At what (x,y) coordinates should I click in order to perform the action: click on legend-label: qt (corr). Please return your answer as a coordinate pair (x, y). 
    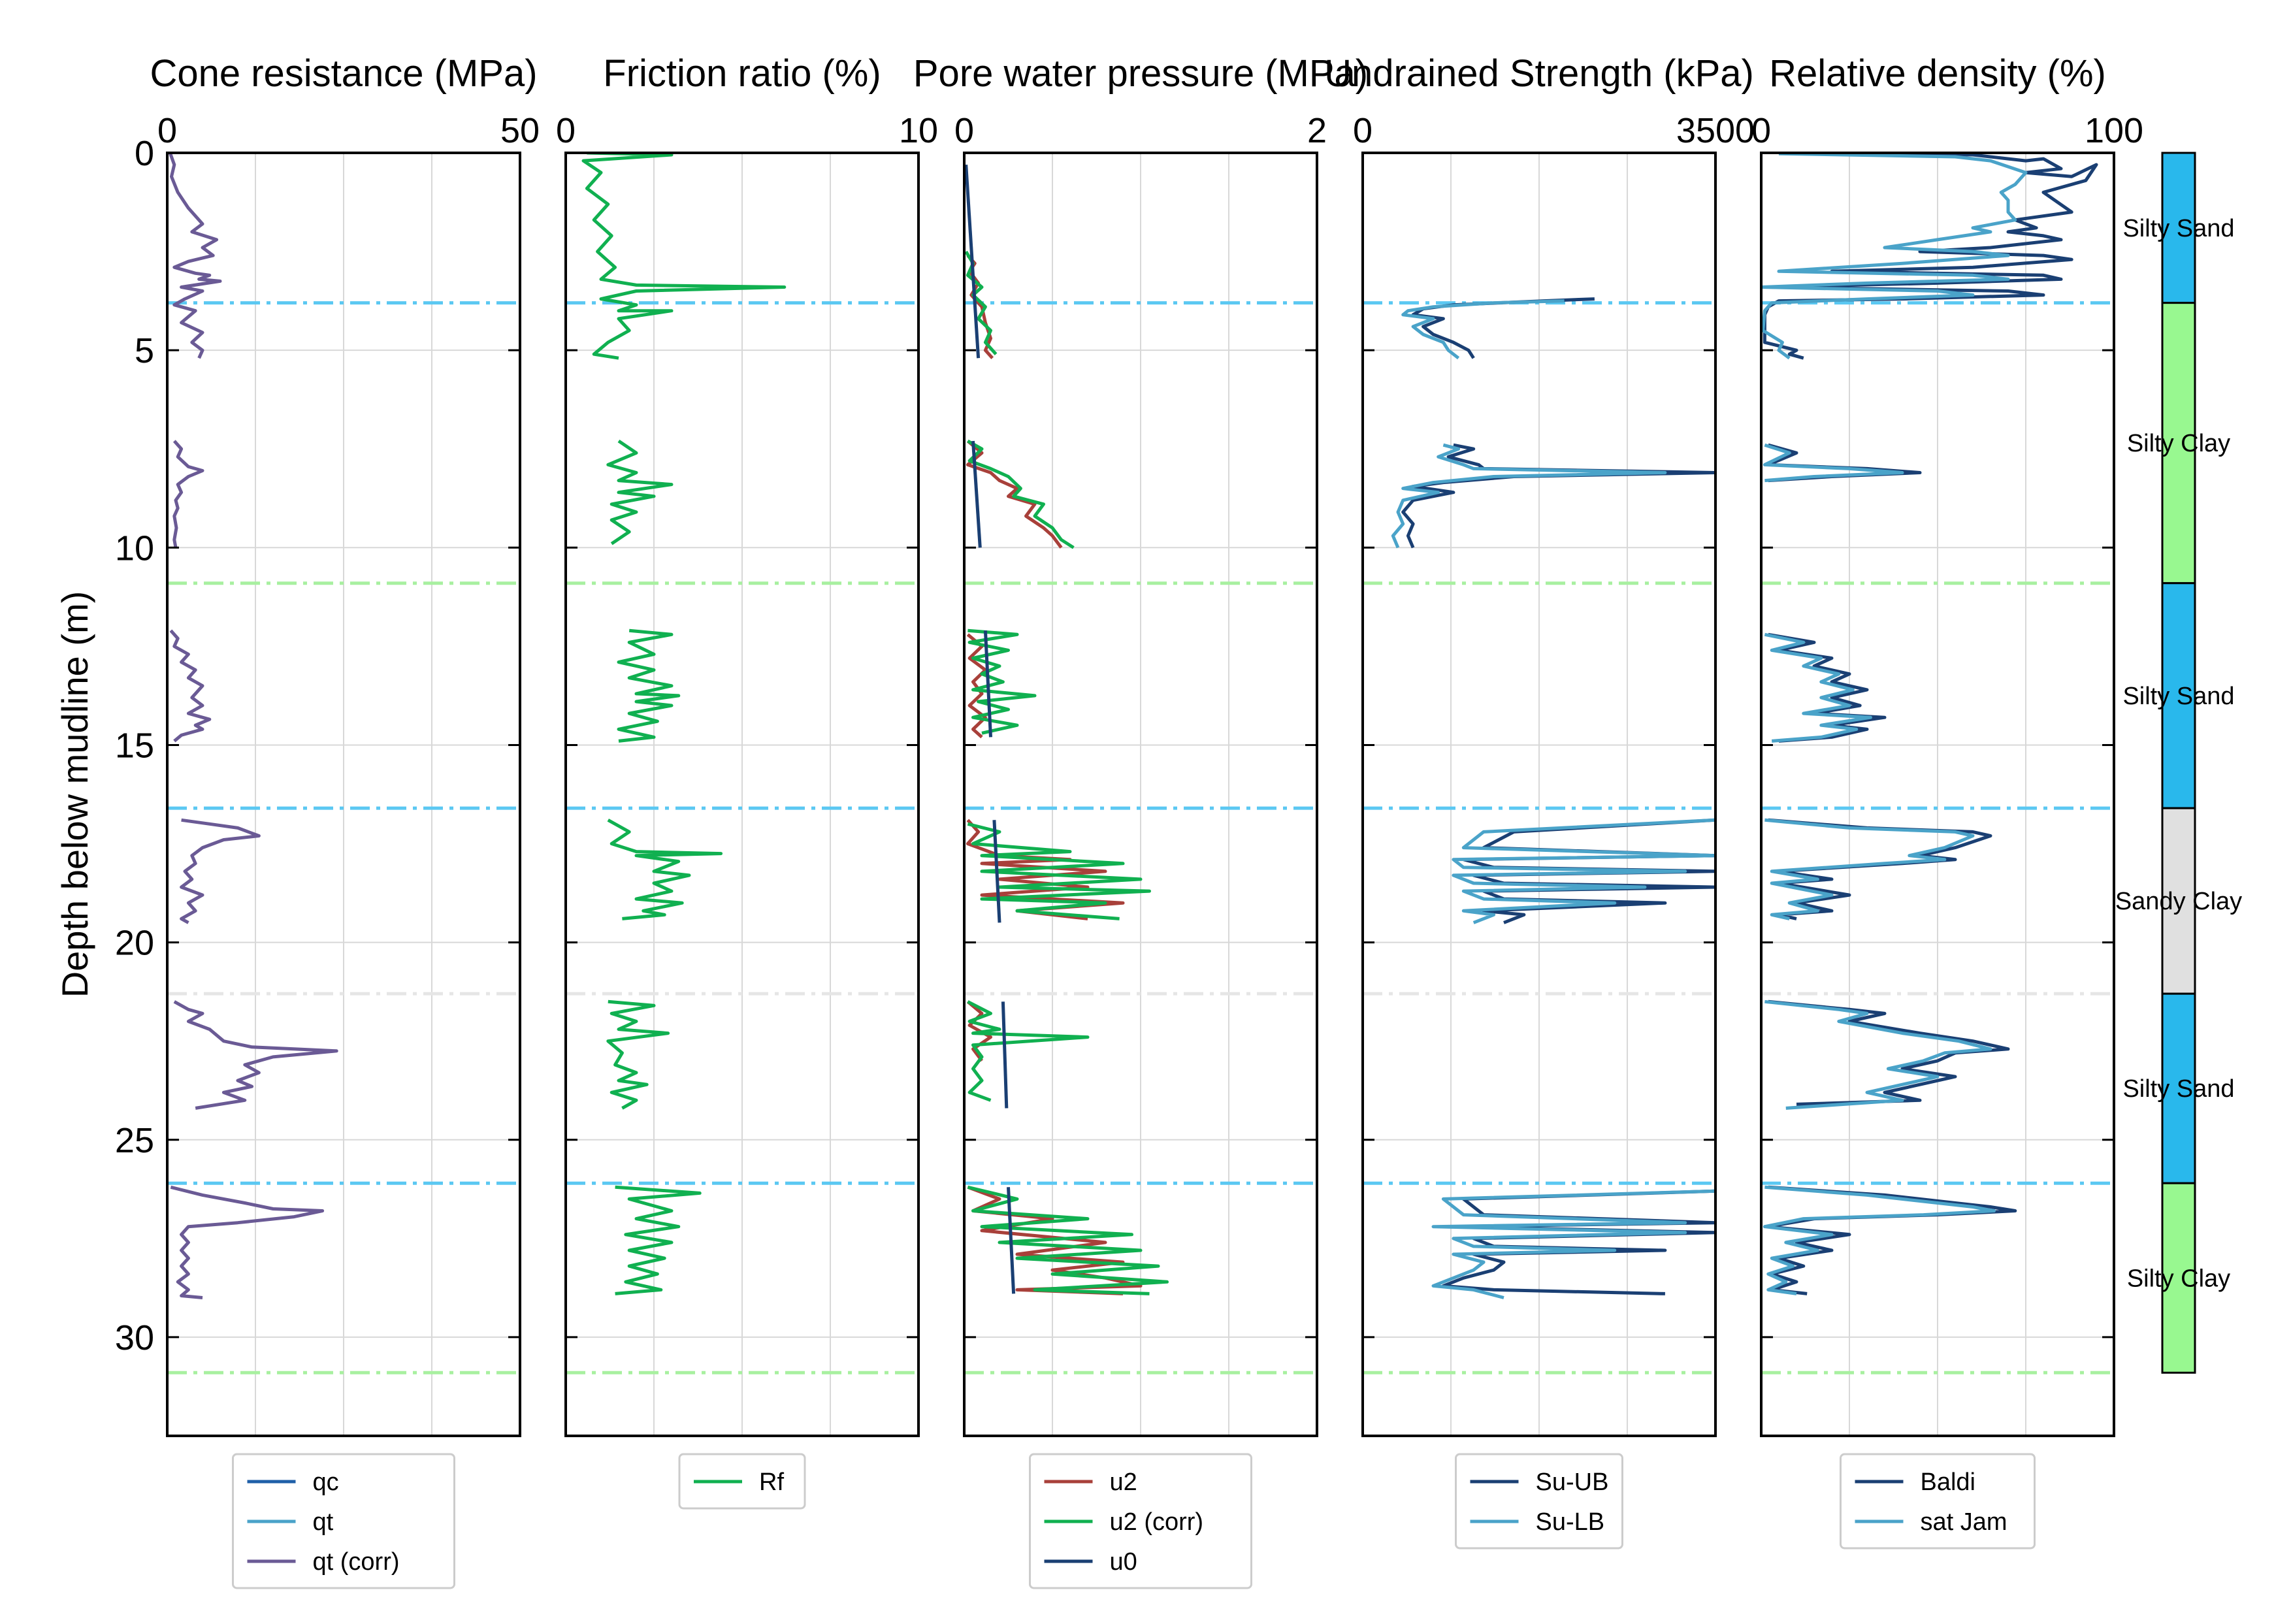
    Looking at the image, I should click on (357, 1562).